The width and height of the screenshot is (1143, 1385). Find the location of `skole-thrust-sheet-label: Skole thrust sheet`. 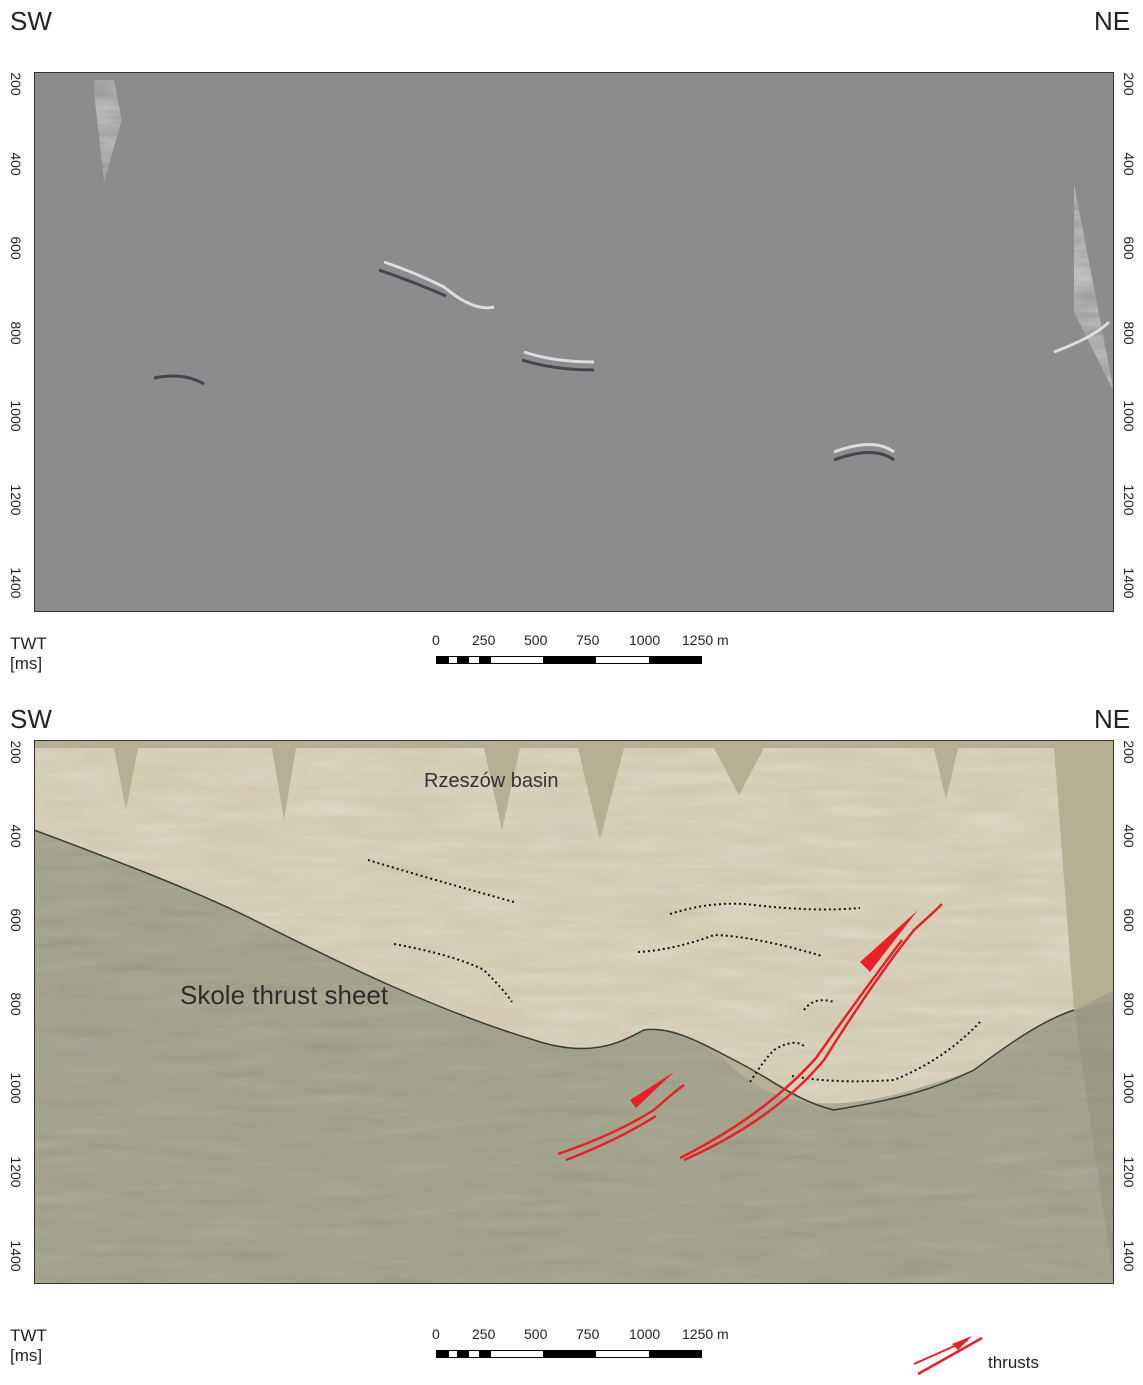

skole-thrust-sheet-label: Skole thrust sheet is located at coordinates (284, 995).